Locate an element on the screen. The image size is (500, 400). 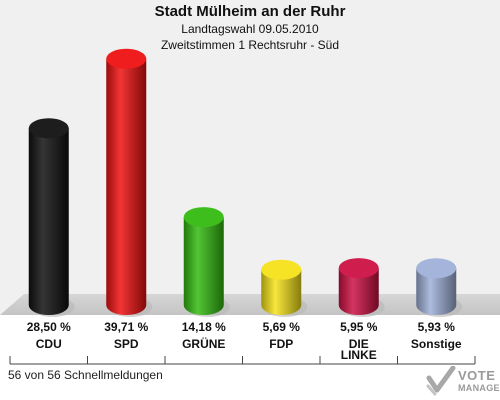
value-label: 28,50 % is located at coordinates (49, 327).